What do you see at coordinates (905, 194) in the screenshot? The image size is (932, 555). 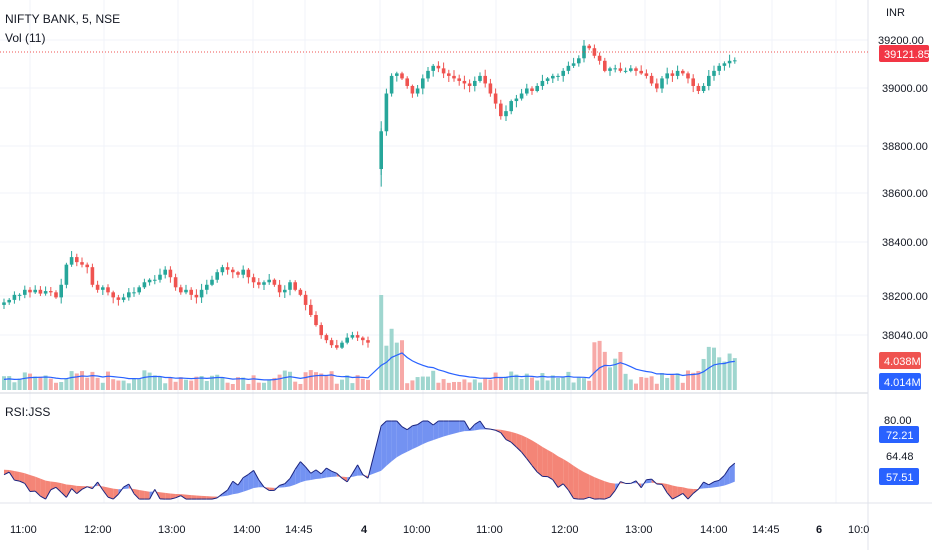 I see `price-tick: 38600.00` at bounding box center [905, 194].